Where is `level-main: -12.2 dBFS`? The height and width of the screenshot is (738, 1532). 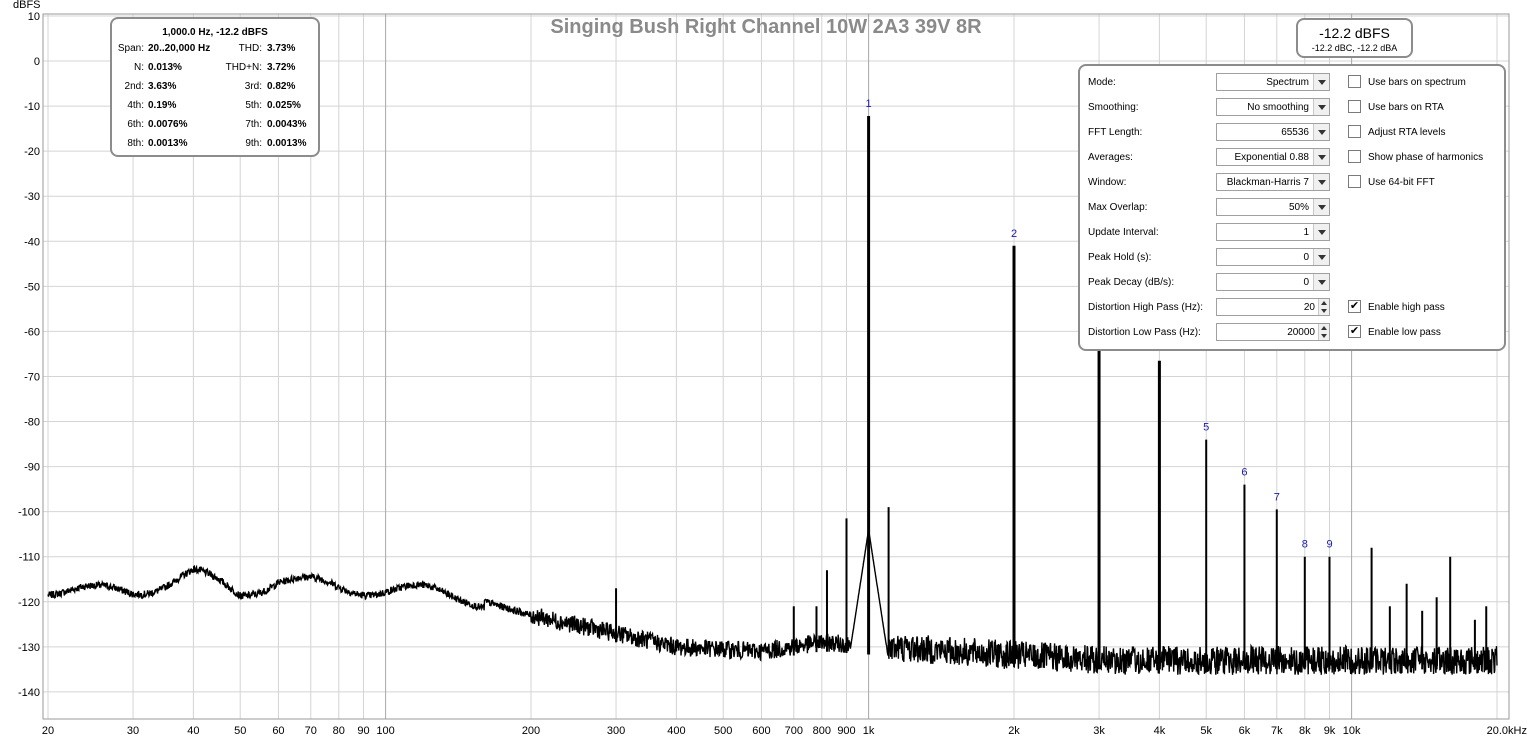
level-main: -12.2 dBFS is located at coordinates (1354, 33).